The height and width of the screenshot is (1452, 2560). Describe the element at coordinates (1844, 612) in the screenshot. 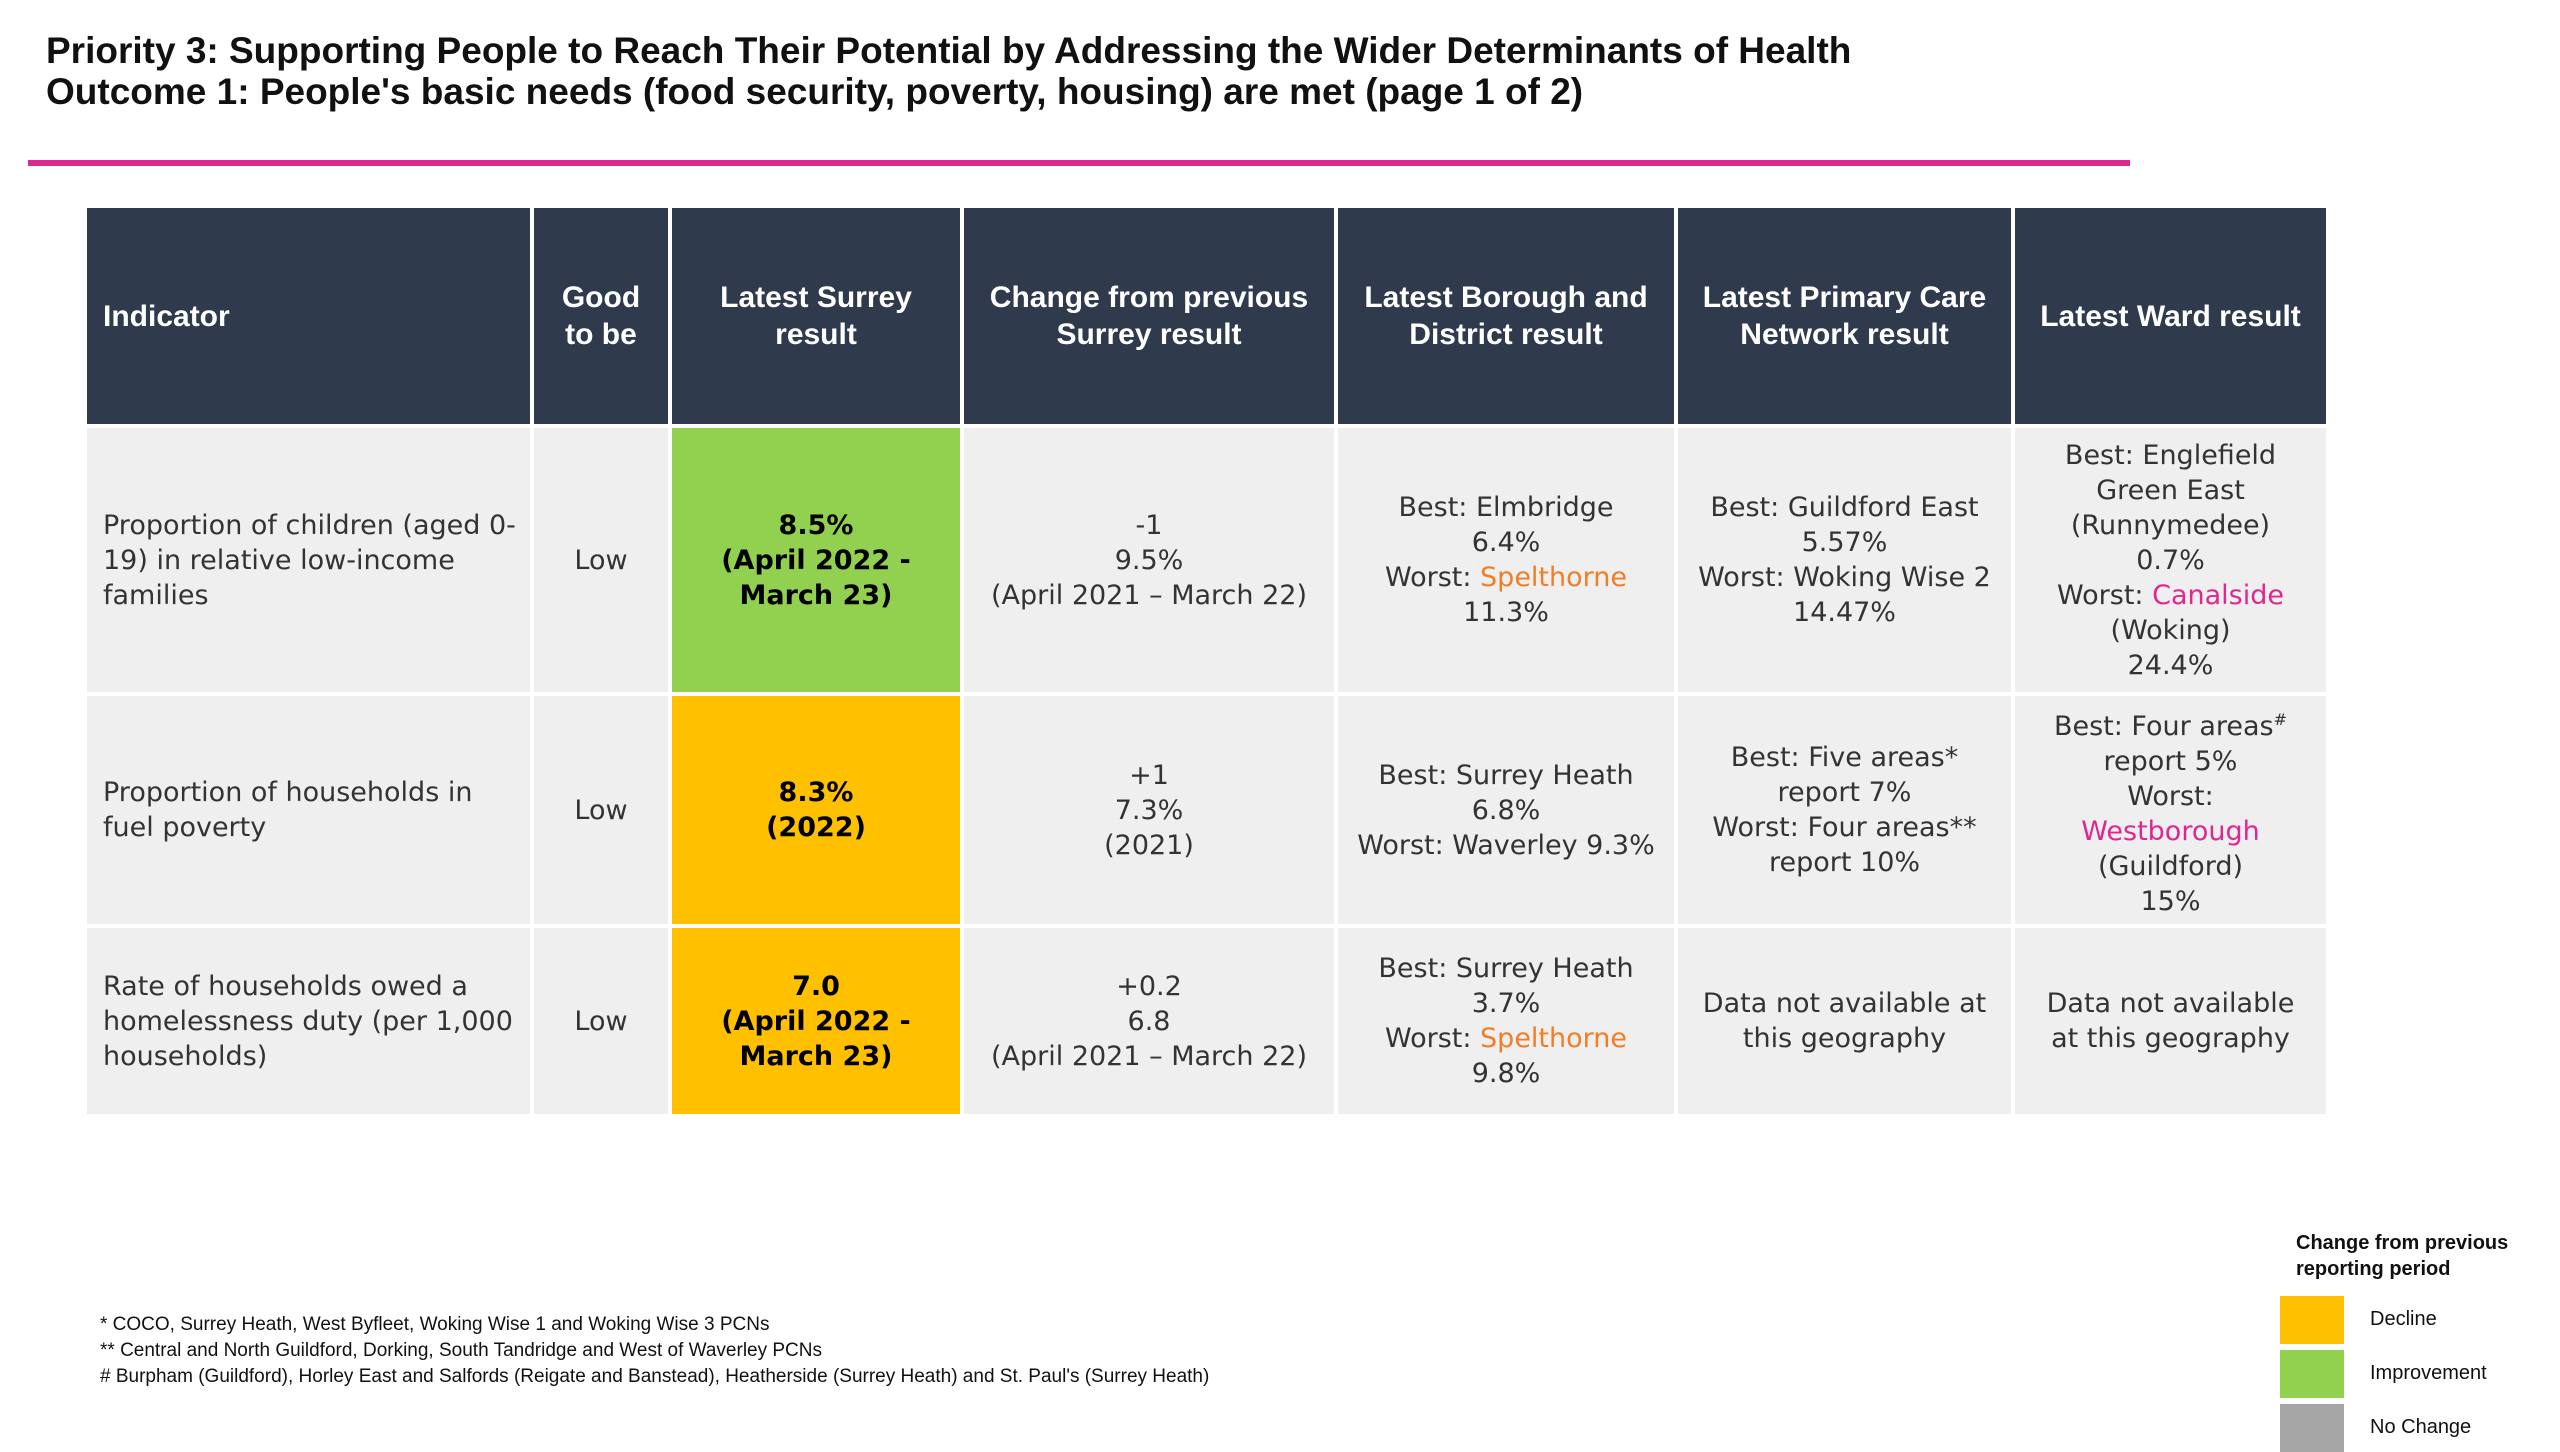

I see `pcn-worst-value: 14.47%` at that location.